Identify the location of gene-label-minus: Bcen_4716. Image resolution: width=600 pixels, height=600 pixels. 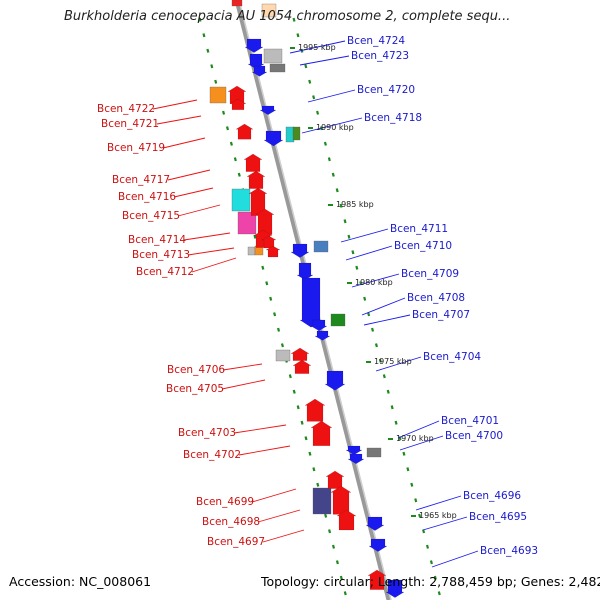
(147, 197).